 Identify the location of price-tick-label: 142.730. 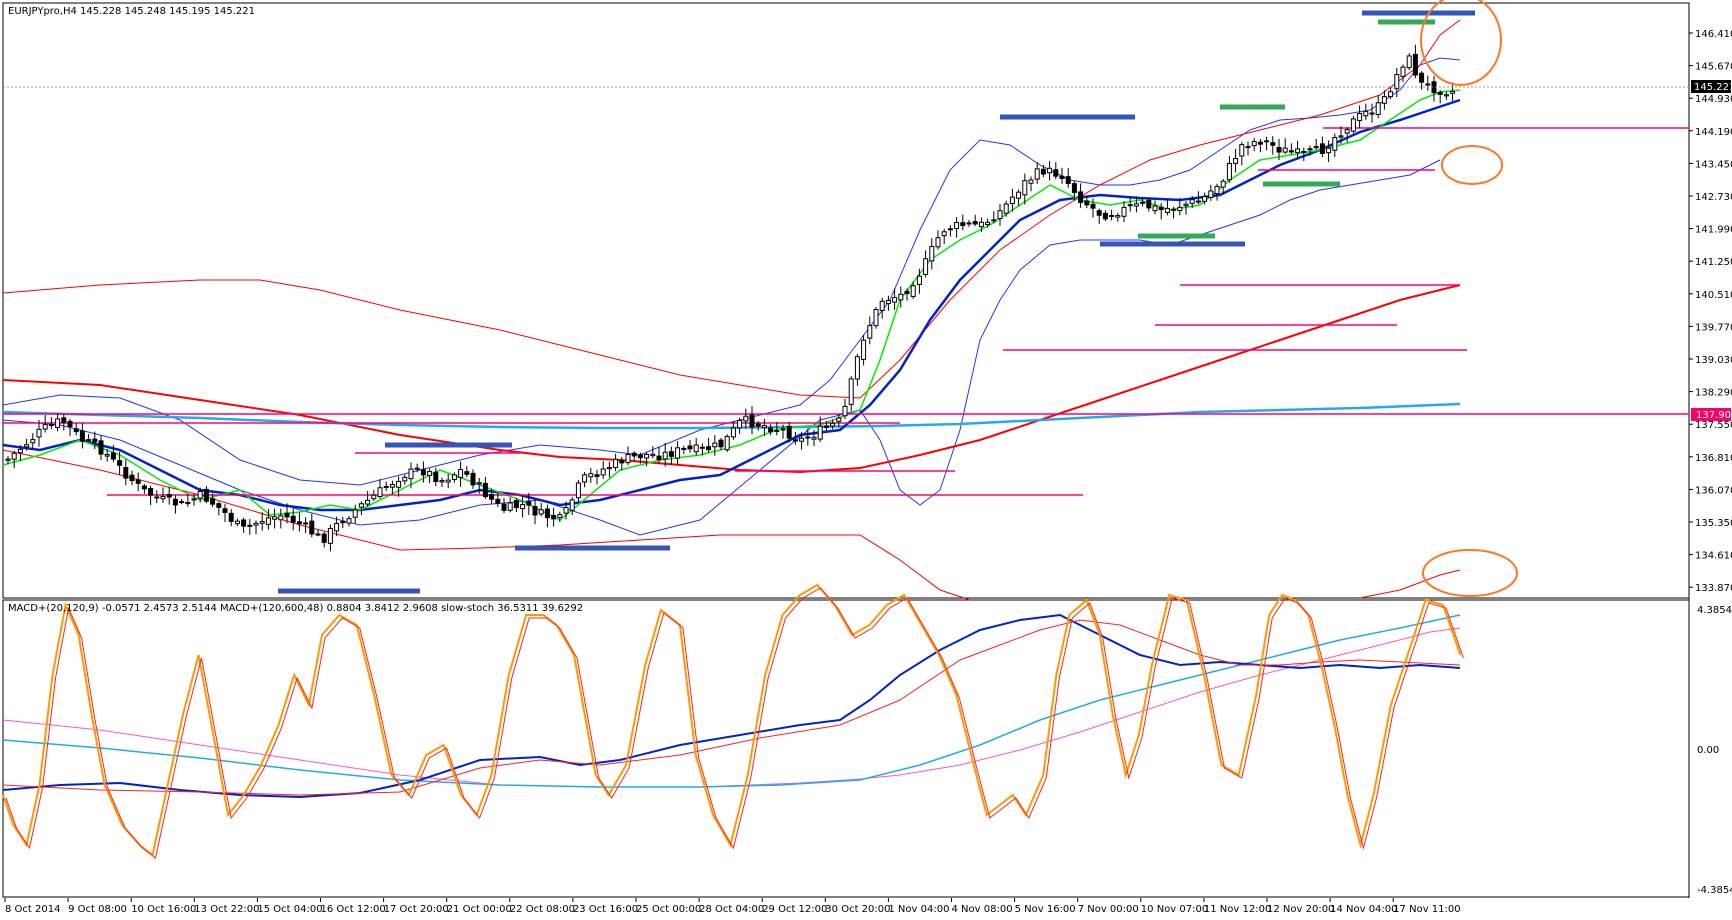
(1713, 197).